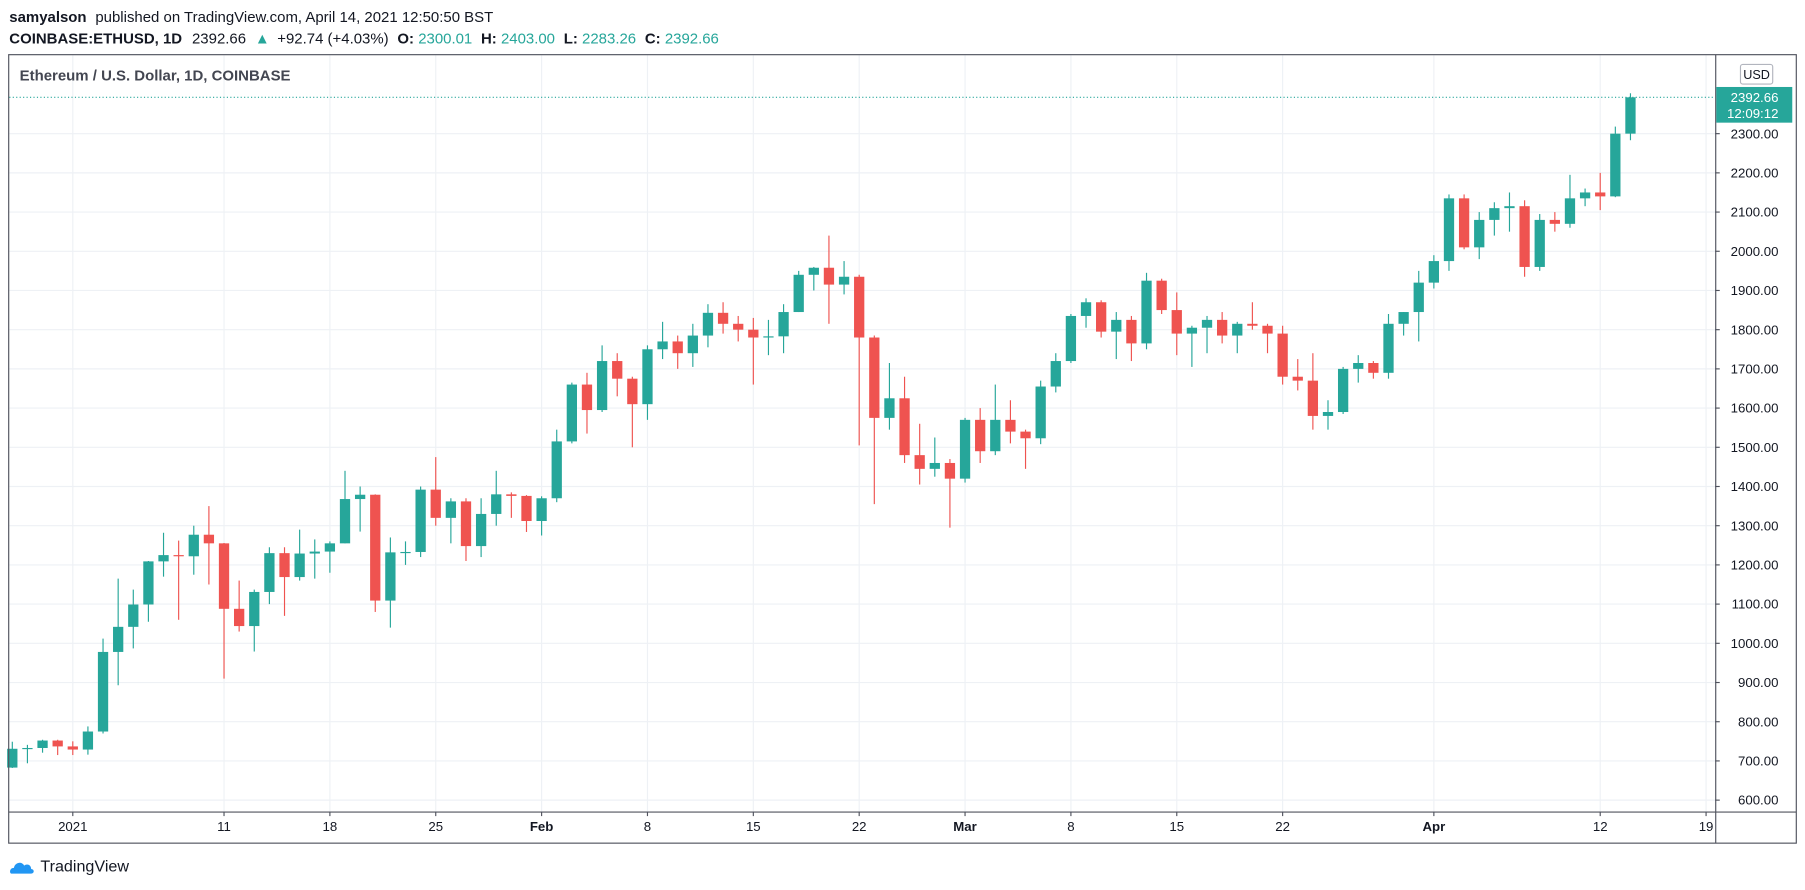 The width and height of the screenshot is (1805, 890). I want to click on low-value: 2283.26, so click(609, 39).